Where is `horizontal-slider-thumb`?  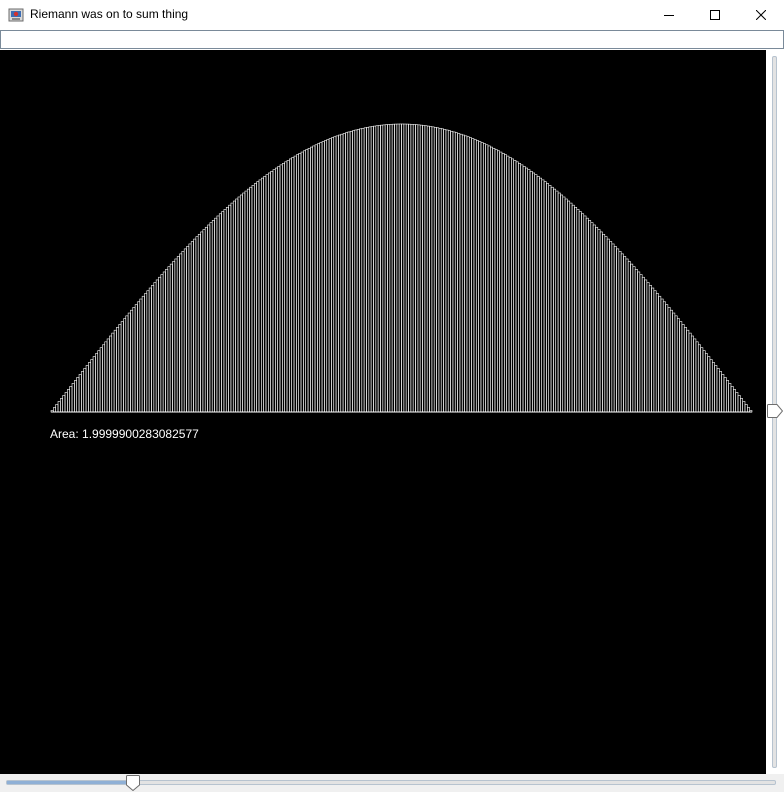
horizontal-slider-thumb is located at coordinates (133, 783).